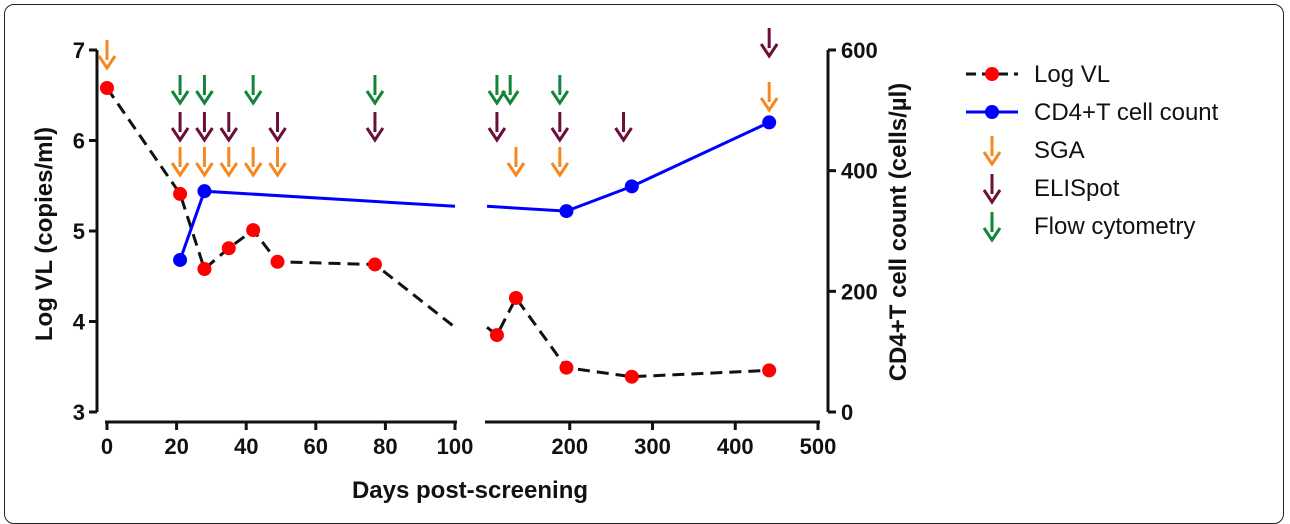 The height and width of the screenshot is (524, 1290). Describe the element at coordinates (1072, 74) in the screenshot. I see `legend-label: Log VL` at that location.